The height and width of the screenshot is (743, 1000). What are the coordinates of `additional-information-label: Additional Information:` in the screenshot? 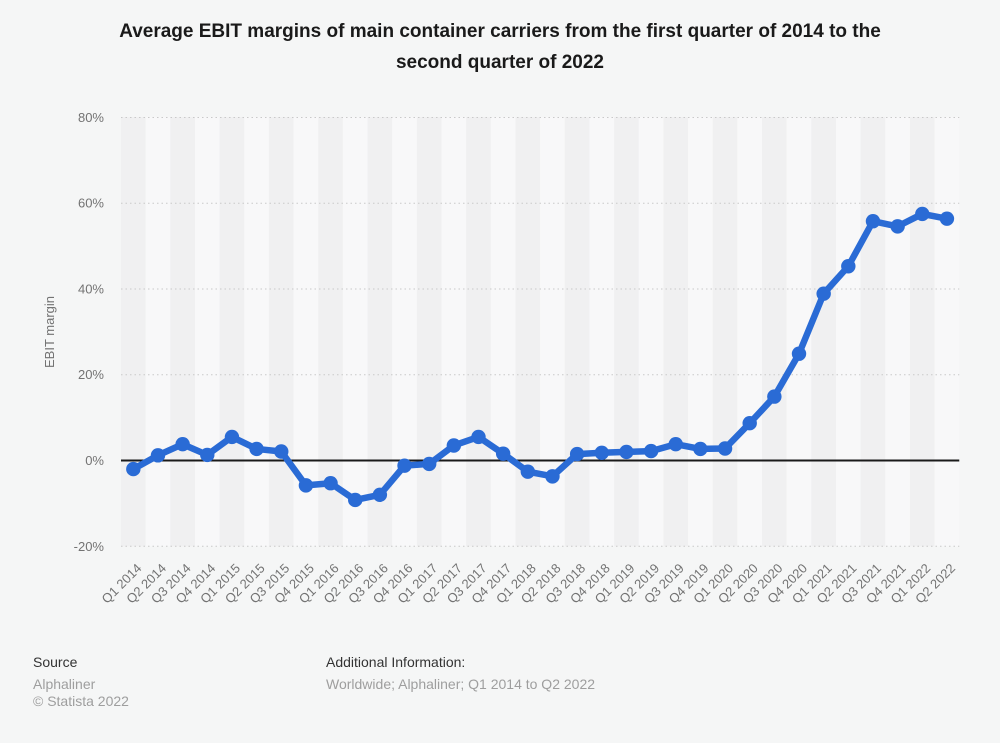 It's located at (396, 662).